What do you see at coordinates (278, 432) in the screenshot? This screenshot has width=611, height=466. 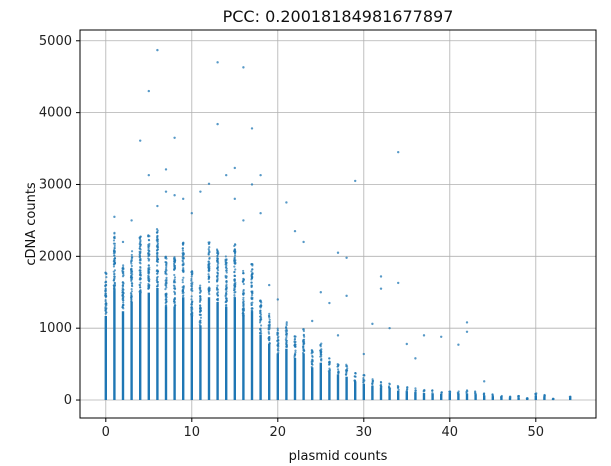 I see `x-tick-label: 20` at bounding box center [278, 432].